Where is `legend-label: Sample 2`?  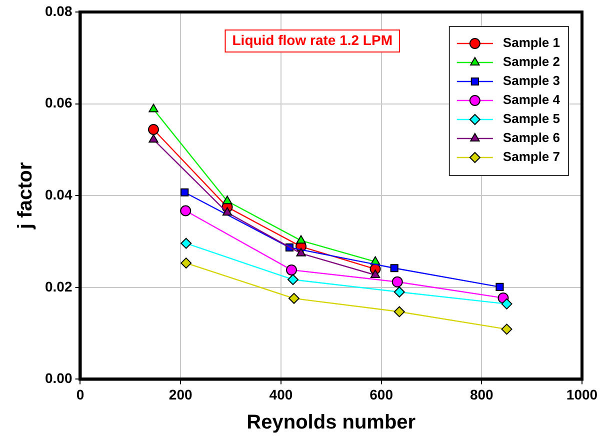 legend-label: Sample 2 is located at coordinates (531, 62).